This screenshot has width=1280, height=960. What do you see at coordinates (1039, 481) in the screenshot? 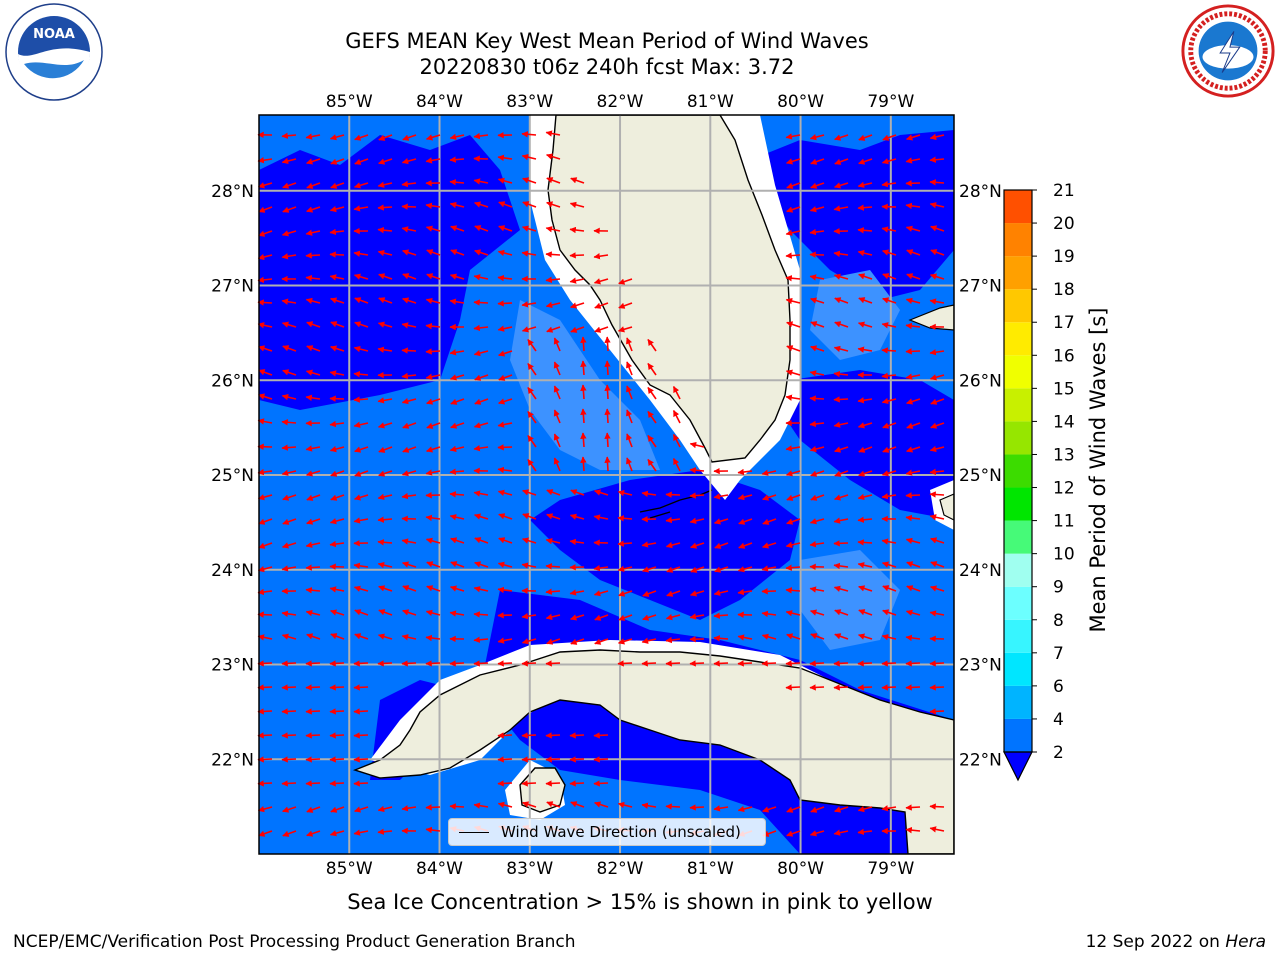
I see `colorbar: 2 4 6 7 8 9 10 11 12 13 14 15 16 17 18 19 20 21` at bounding box center [1039, 481].